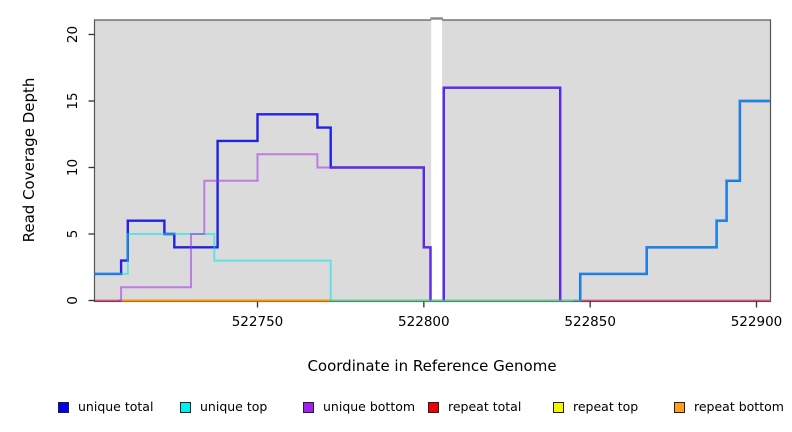 This screenshot has width=792, height=432. I want to click on x-tick-label: 522750, so click(258, 322).